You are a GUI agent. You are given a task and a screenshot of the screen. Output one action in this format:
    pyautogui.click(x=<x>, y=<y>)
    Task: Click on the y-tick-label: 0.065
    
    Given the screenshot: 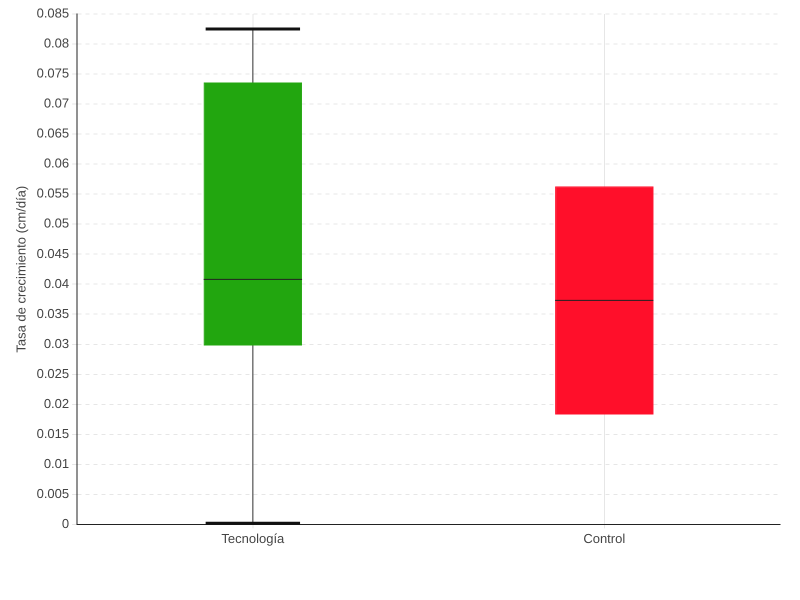 What is the action you would take?
    pyautogui.click(x=53, y=133)
    